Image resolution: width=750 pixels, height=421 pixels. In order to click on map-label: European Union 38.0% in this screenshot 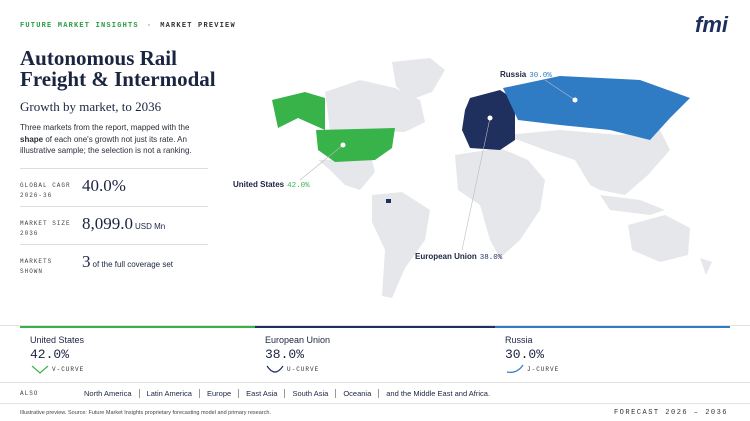, I will do `click(458, 257)`.